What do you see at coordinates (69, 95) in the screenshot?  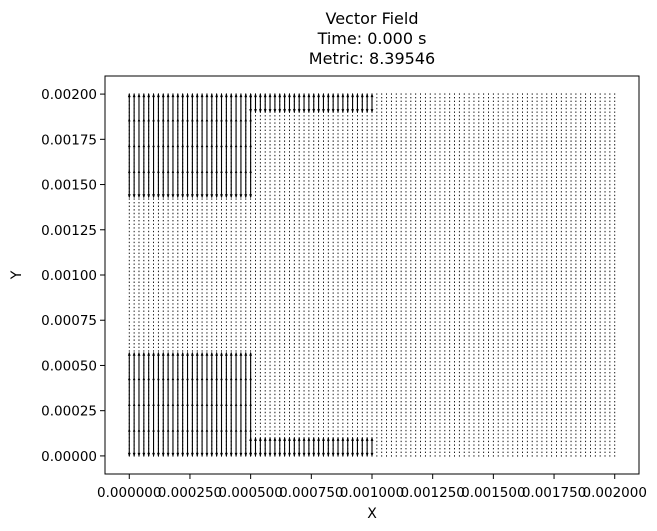 I see `y-tick-label: 0.00200` at bounding box center [69, 95].